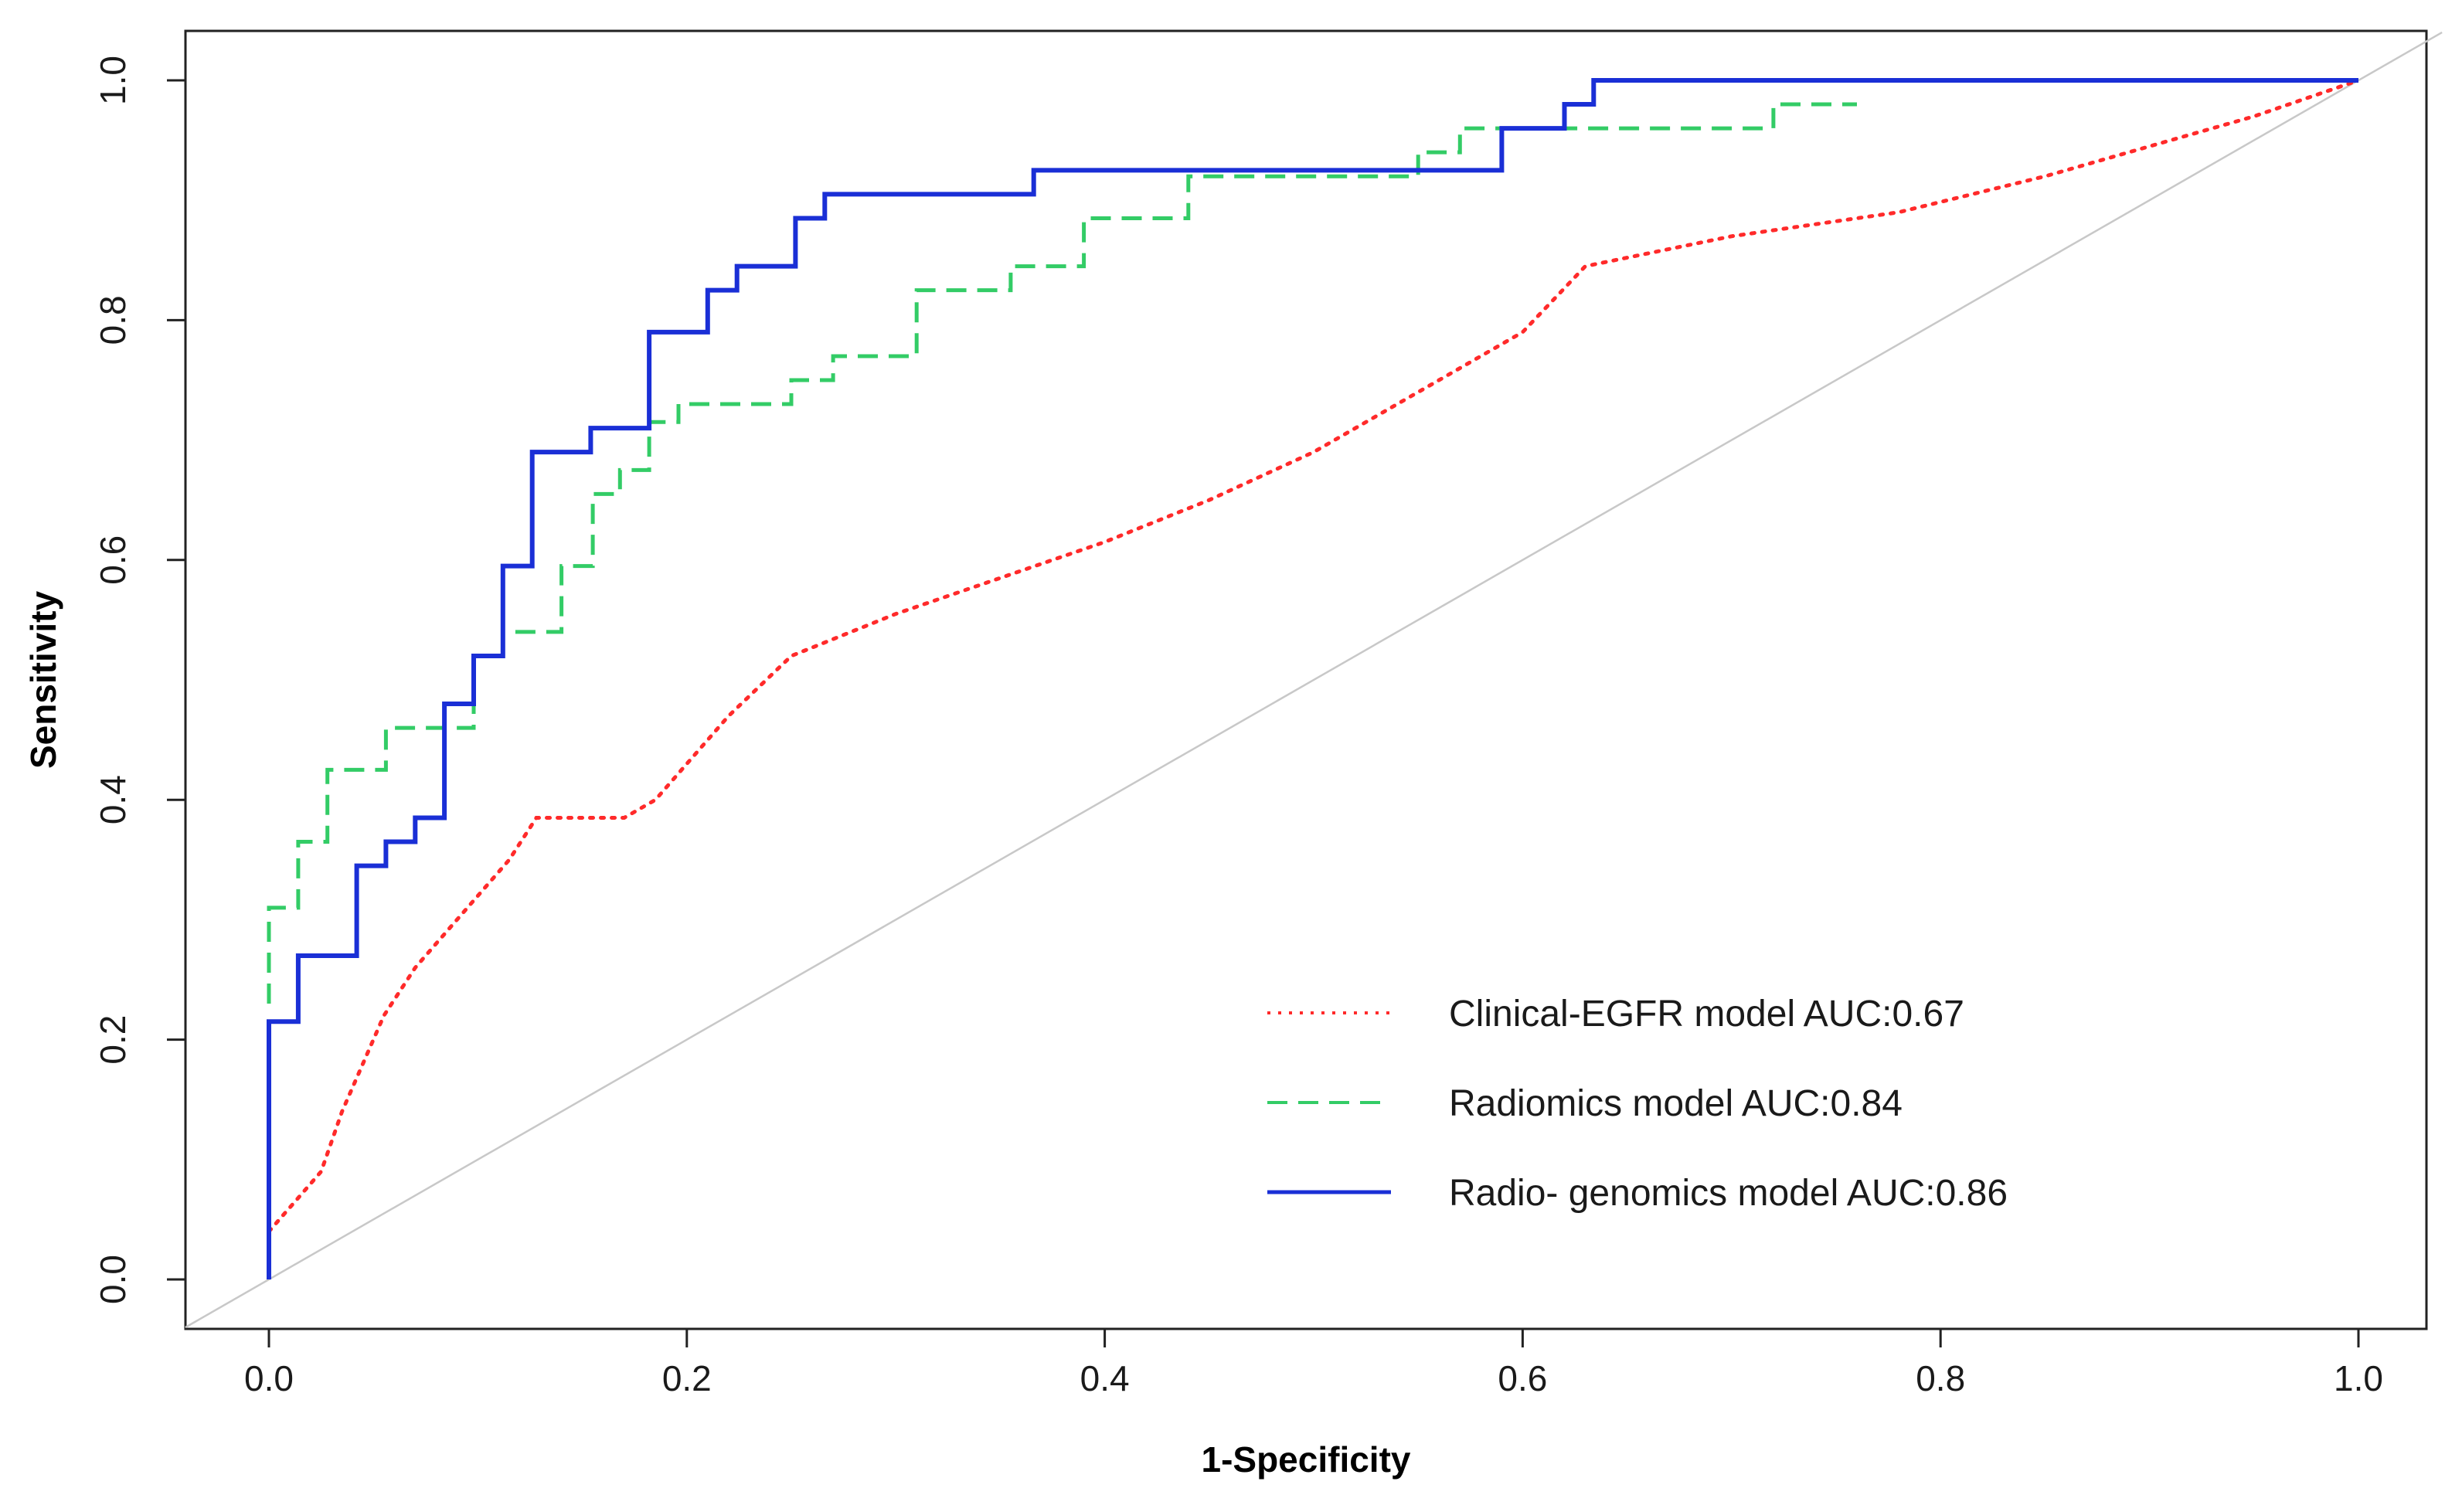  Describe the element at coordinates (1306, 1459) in the screenshot. I see `x-axis-title: 1-Specificity` at that location.